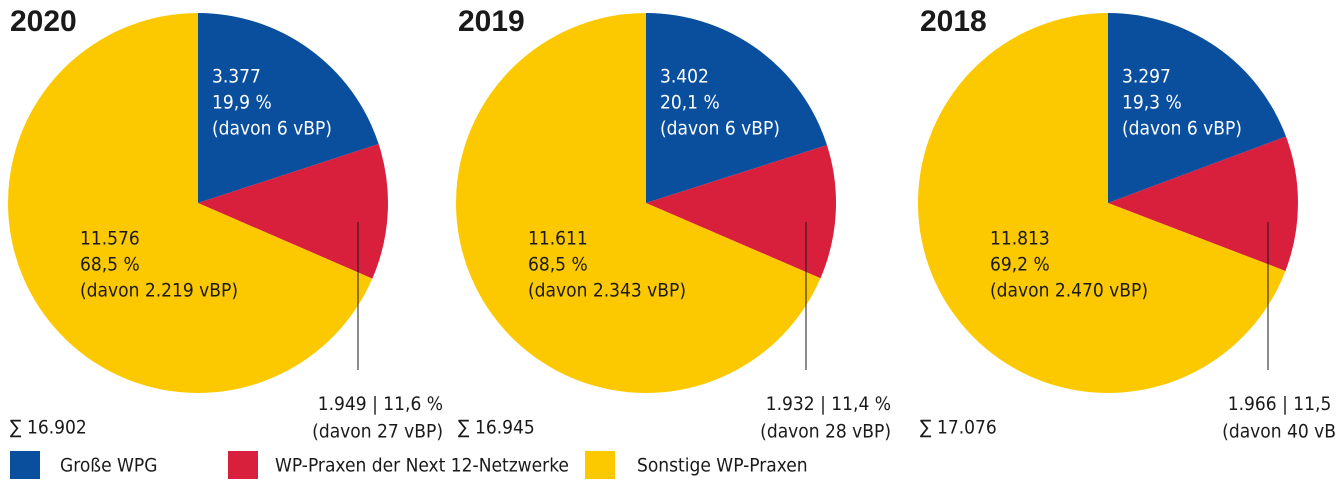 The image size is (1336, 499). Describe the element at coordinates (110, 239) in the screenshot. I see `data-label: 11.576` at that location.